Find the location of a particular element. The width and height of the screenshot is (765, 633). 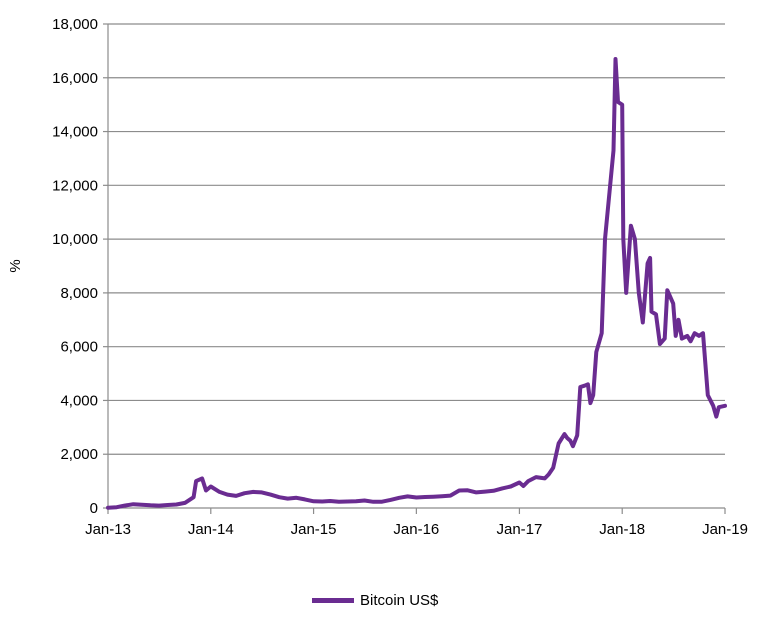

x-tick-label: Jan-14 is located at coordinates (211, 529).